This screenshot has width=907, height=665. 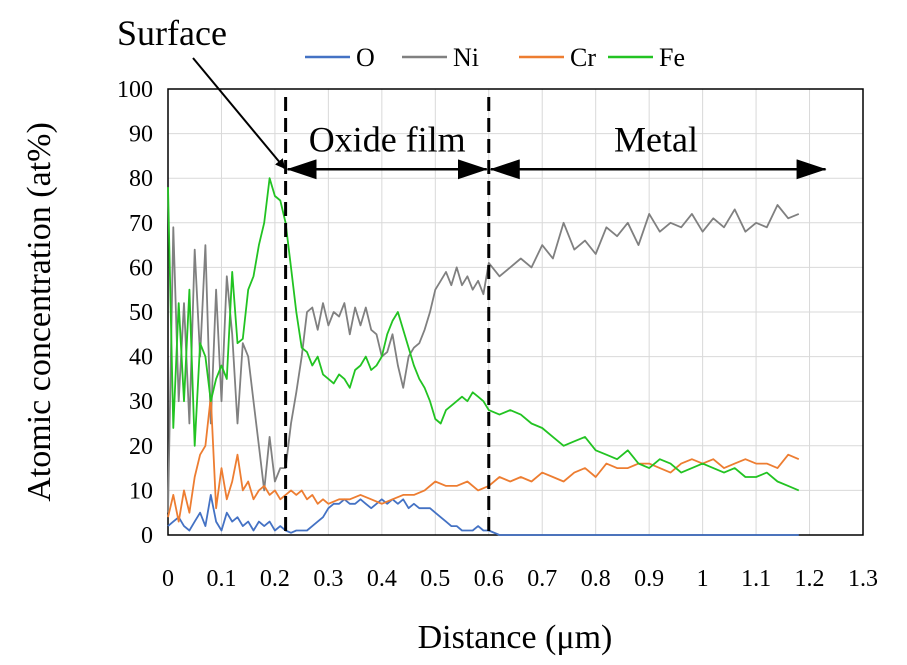 What do you see at coordinates (168, 579) in the screenshot?
I see `x-tick-label: 0` at bounding box center [168, 579].